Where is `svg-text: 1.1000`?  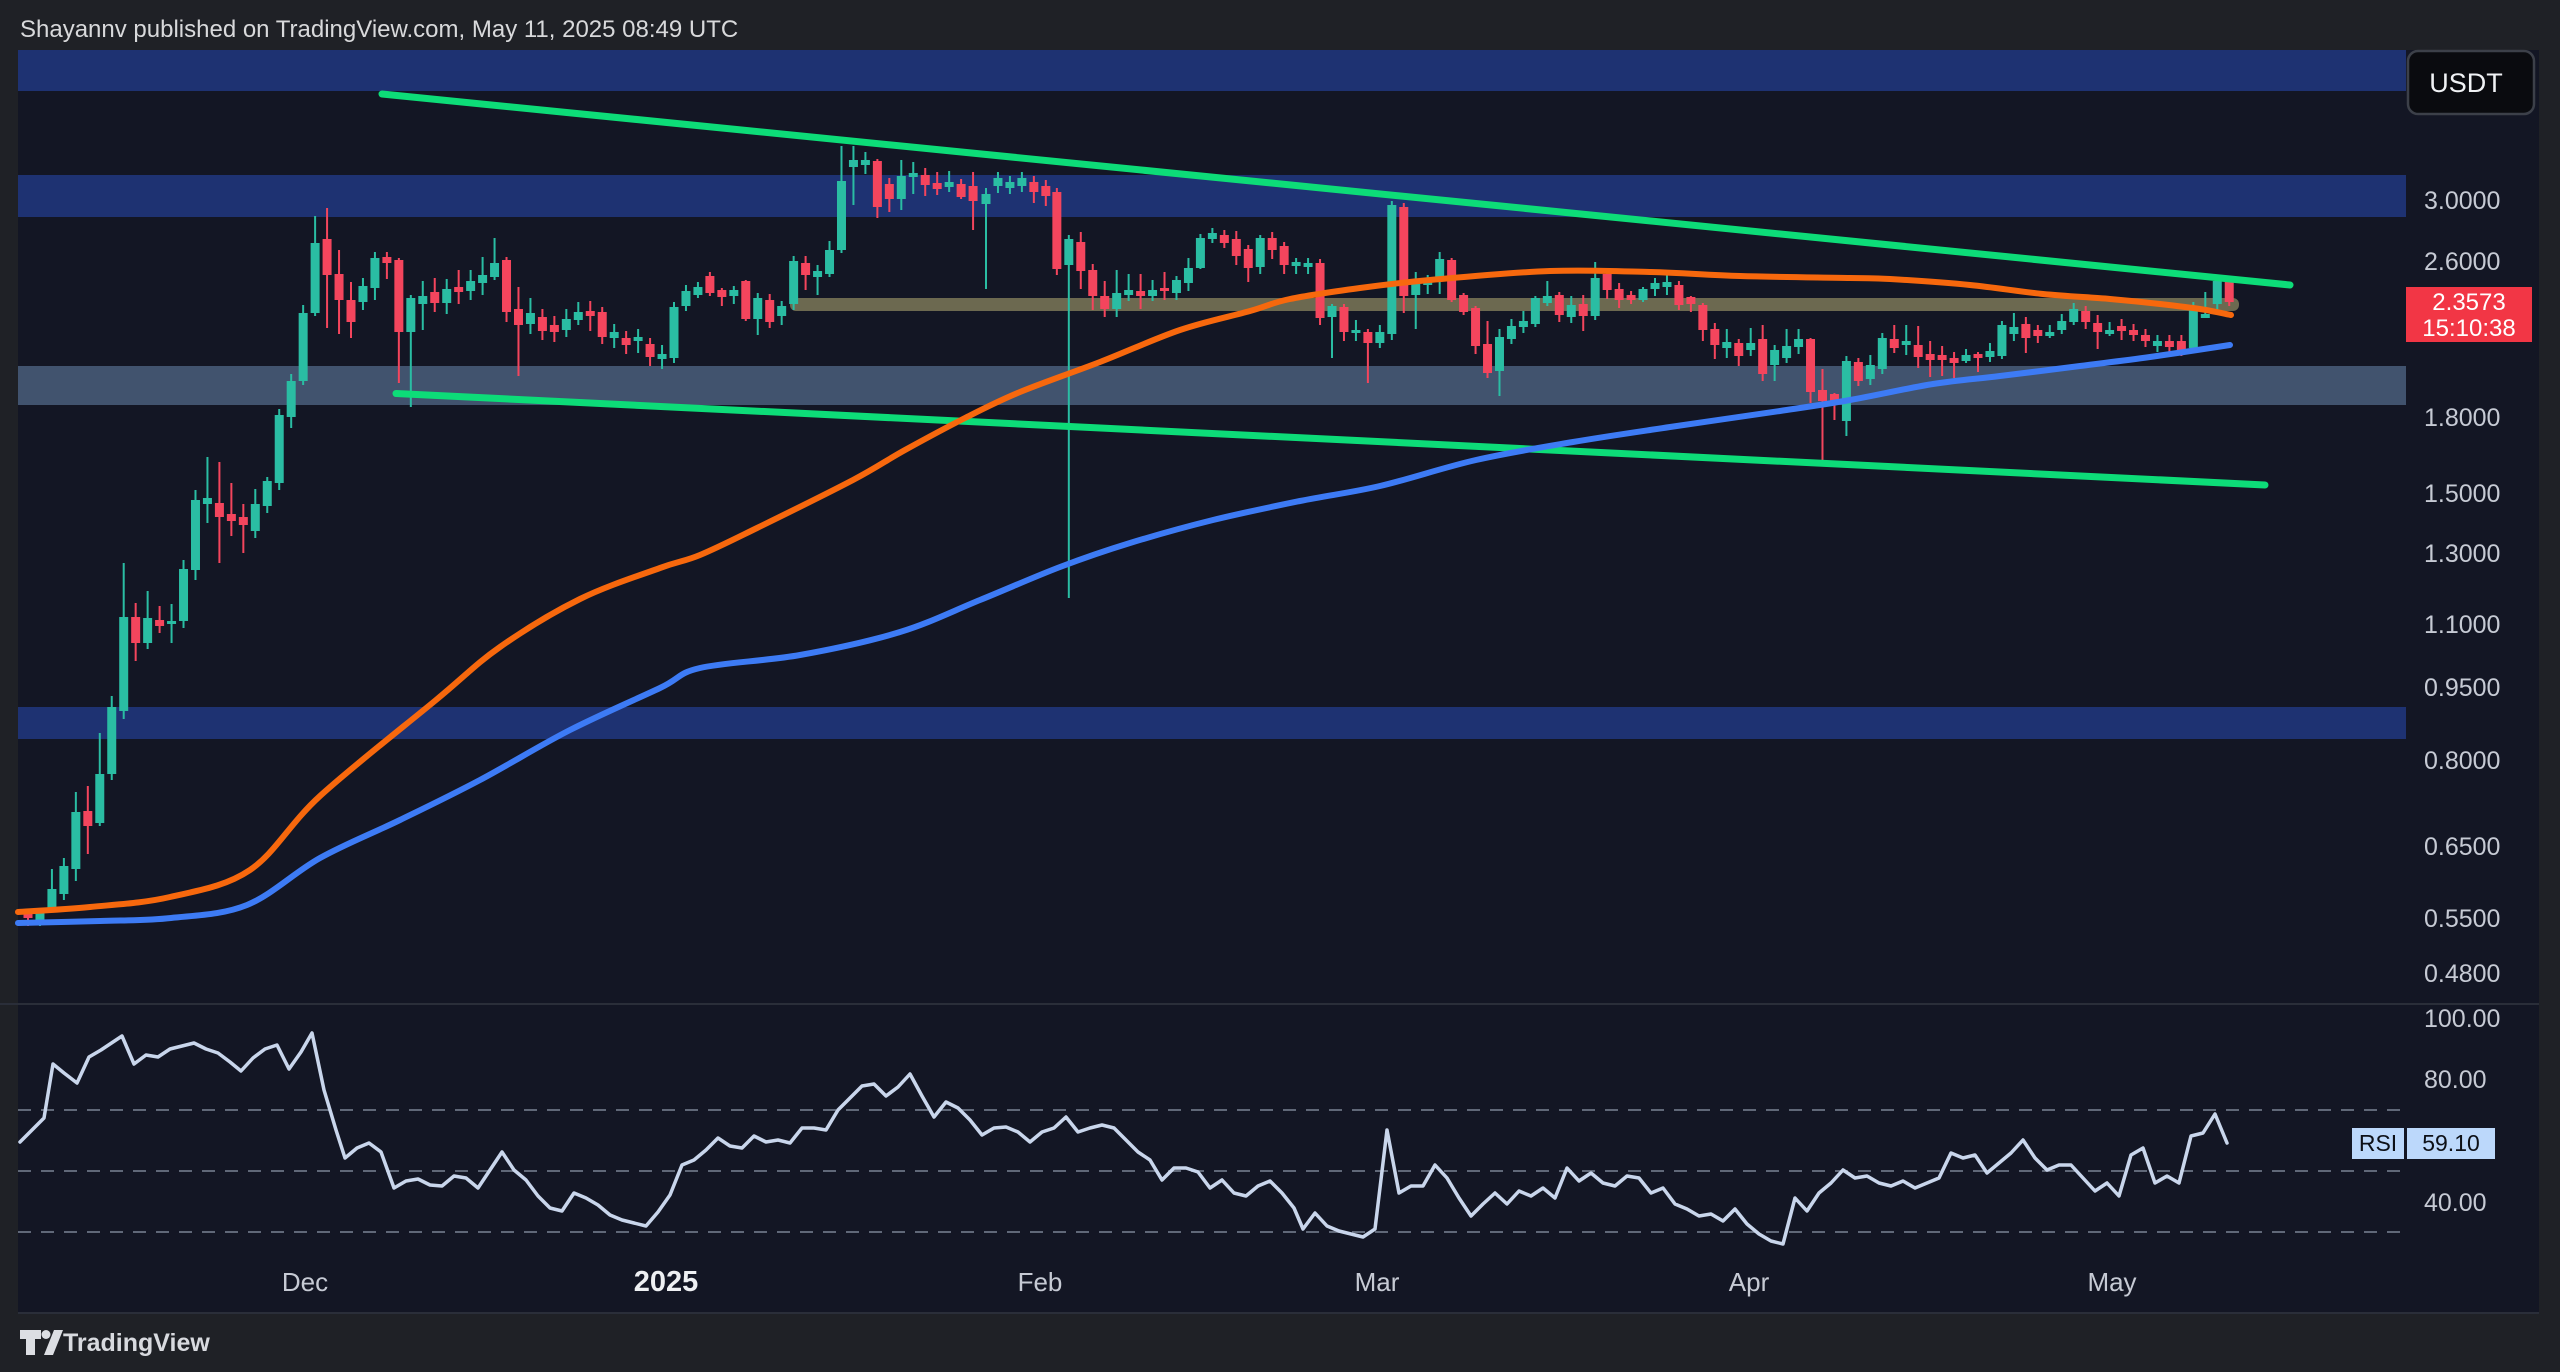
svg-text: 1.1000 is located at coordinates (2462, 625).